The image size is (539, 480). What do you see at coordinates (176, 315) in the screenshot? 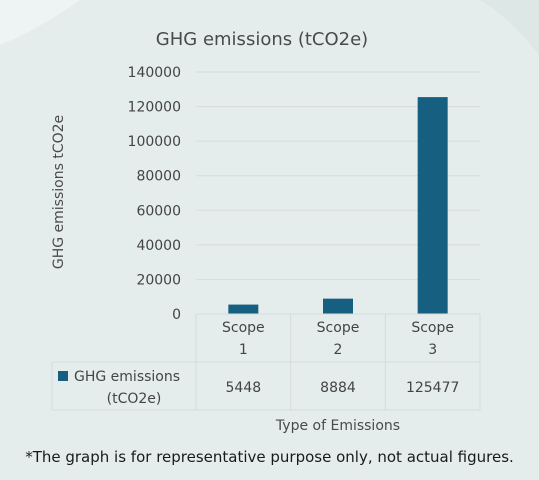
I see `y-tick-label: 0` at bounding box center [176, 315].